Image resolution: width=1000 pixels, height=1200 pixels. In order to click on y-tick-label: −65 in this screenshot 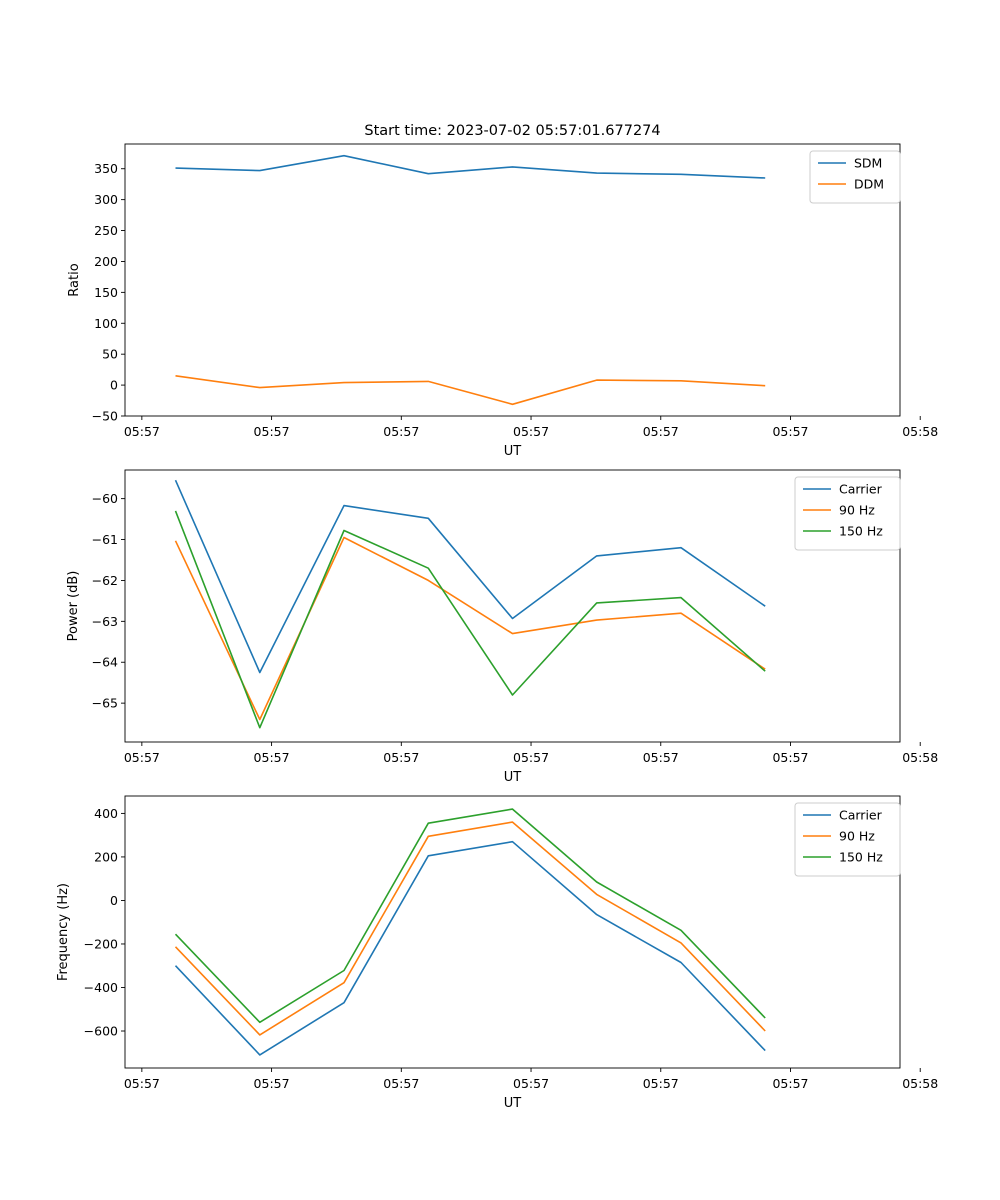, I will do `click(105, 703)`.